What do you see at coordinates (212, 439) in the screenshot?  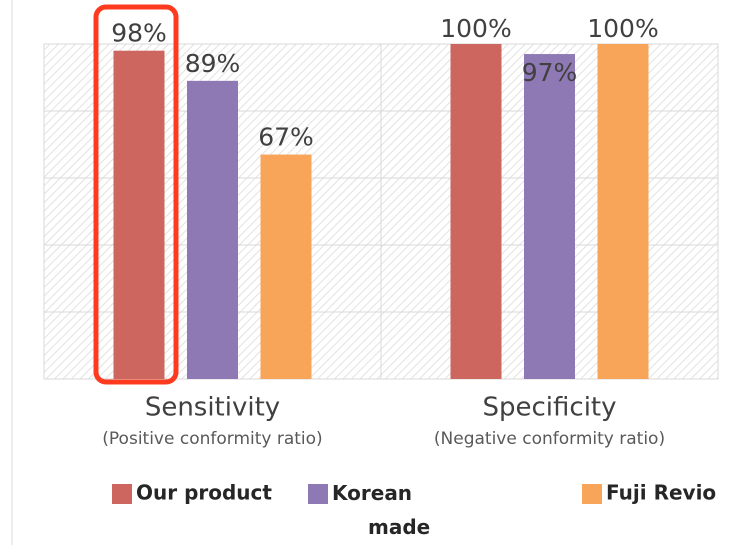 I see `category-note: (Positive conformity ratio)` at bounding box center [212, 439].